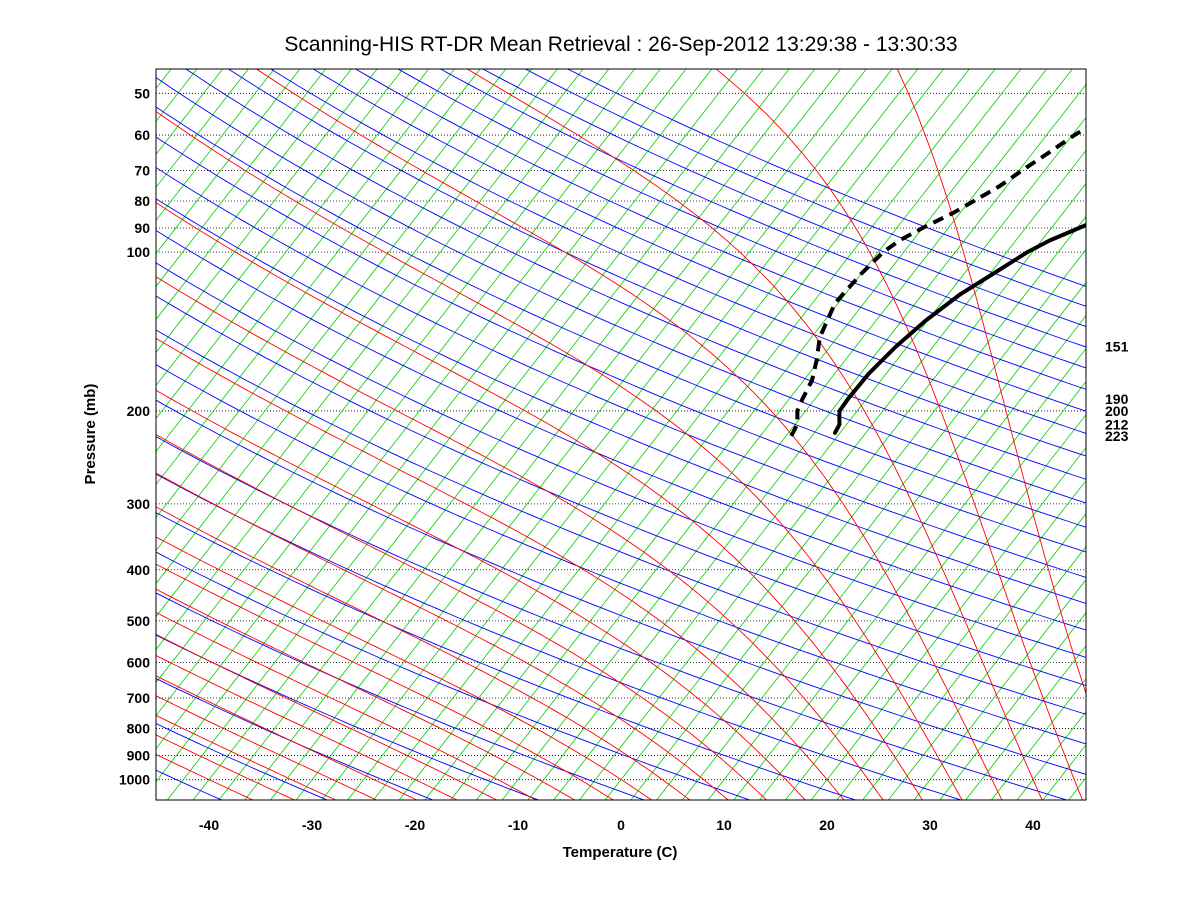 This screenshot has height=900, width=1200. I want to click on y-tick-label: 600, so click(139, 663).